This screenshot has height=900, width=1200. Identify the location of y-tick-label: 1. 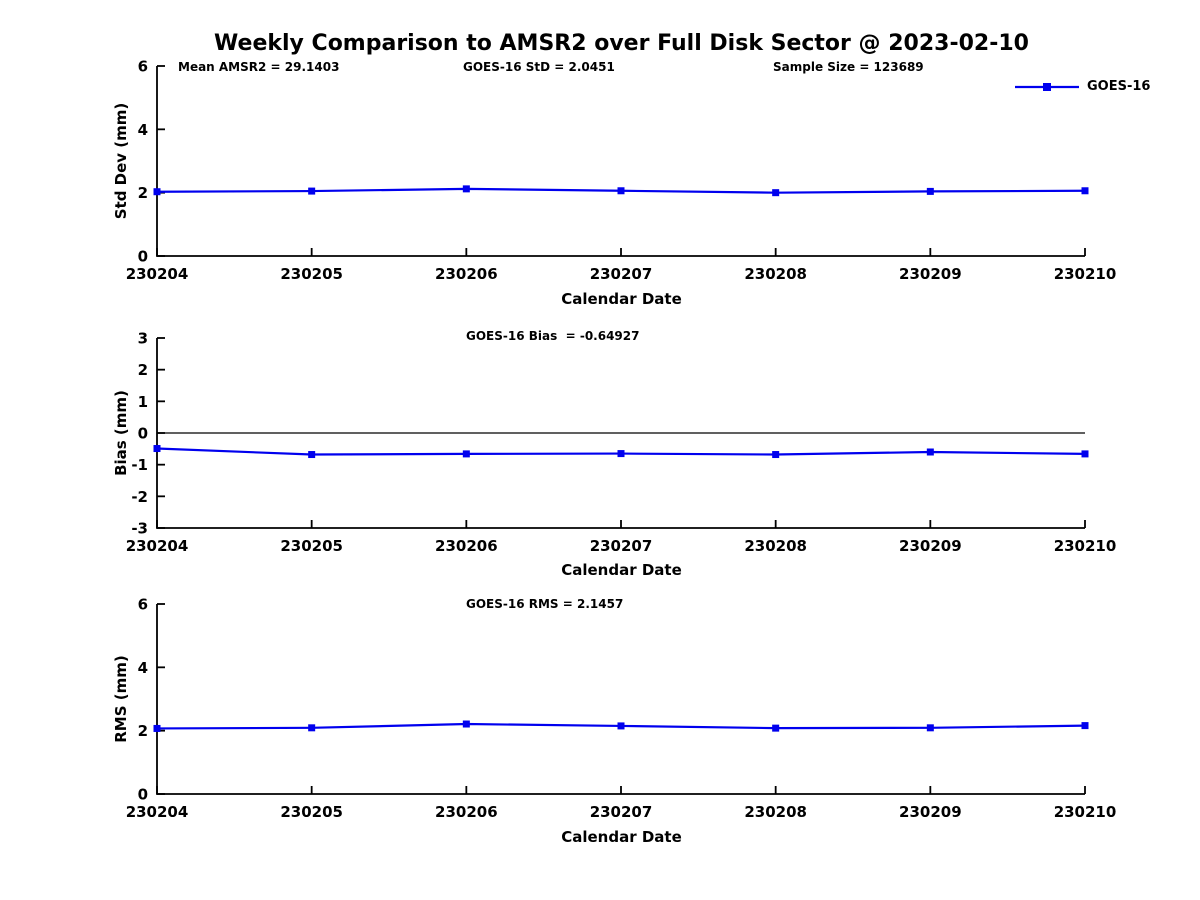
(143, 402).